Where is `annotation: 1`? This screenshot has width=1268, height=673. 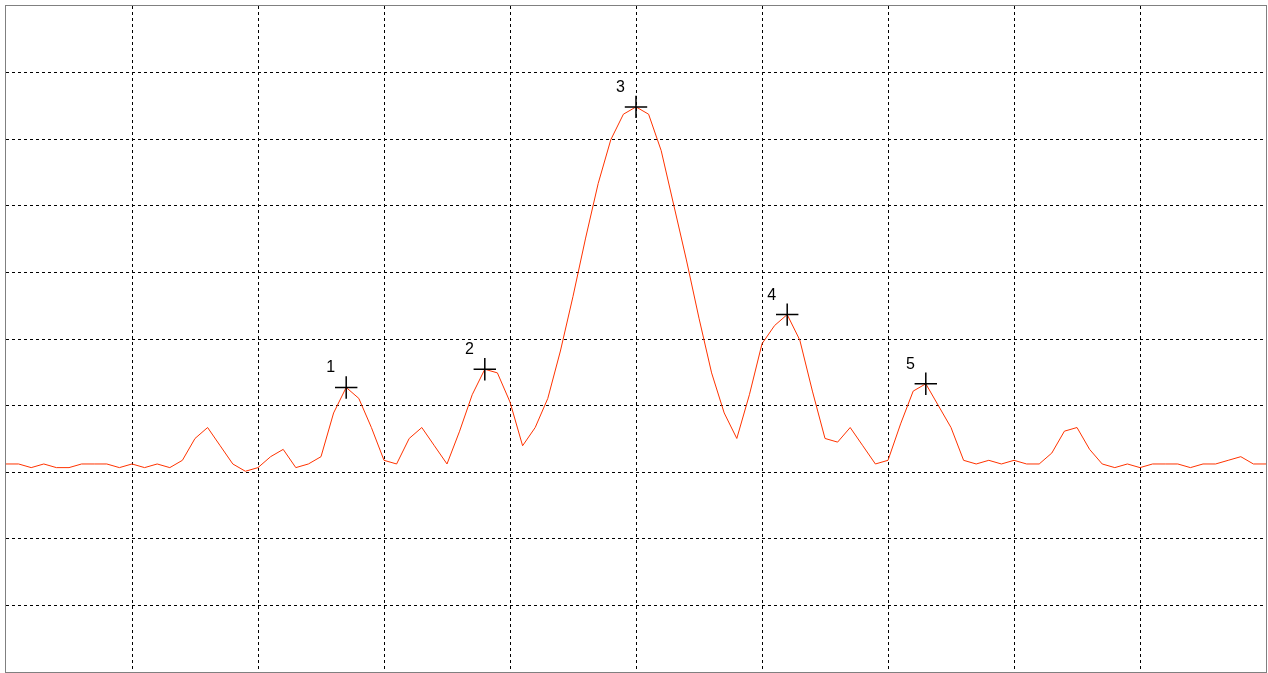 annotation: 1 is located at coordinates (331, 367).